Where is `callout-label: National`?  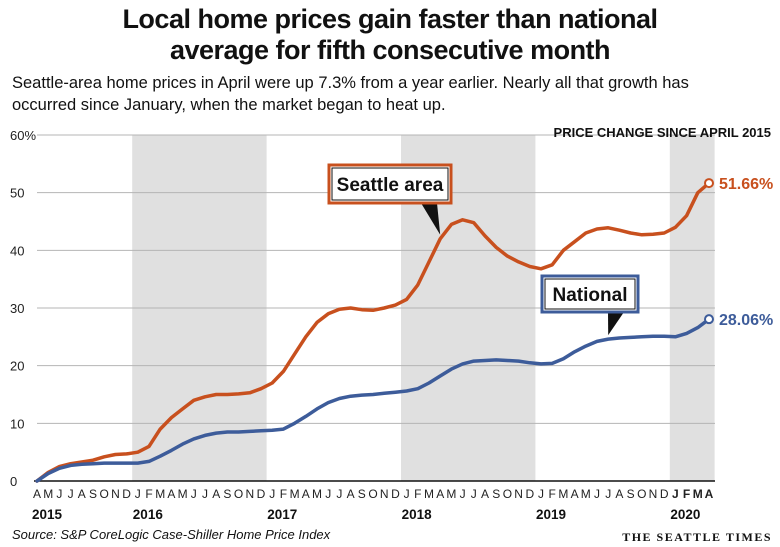 callout-label: National is located at coordinates (590, 295).